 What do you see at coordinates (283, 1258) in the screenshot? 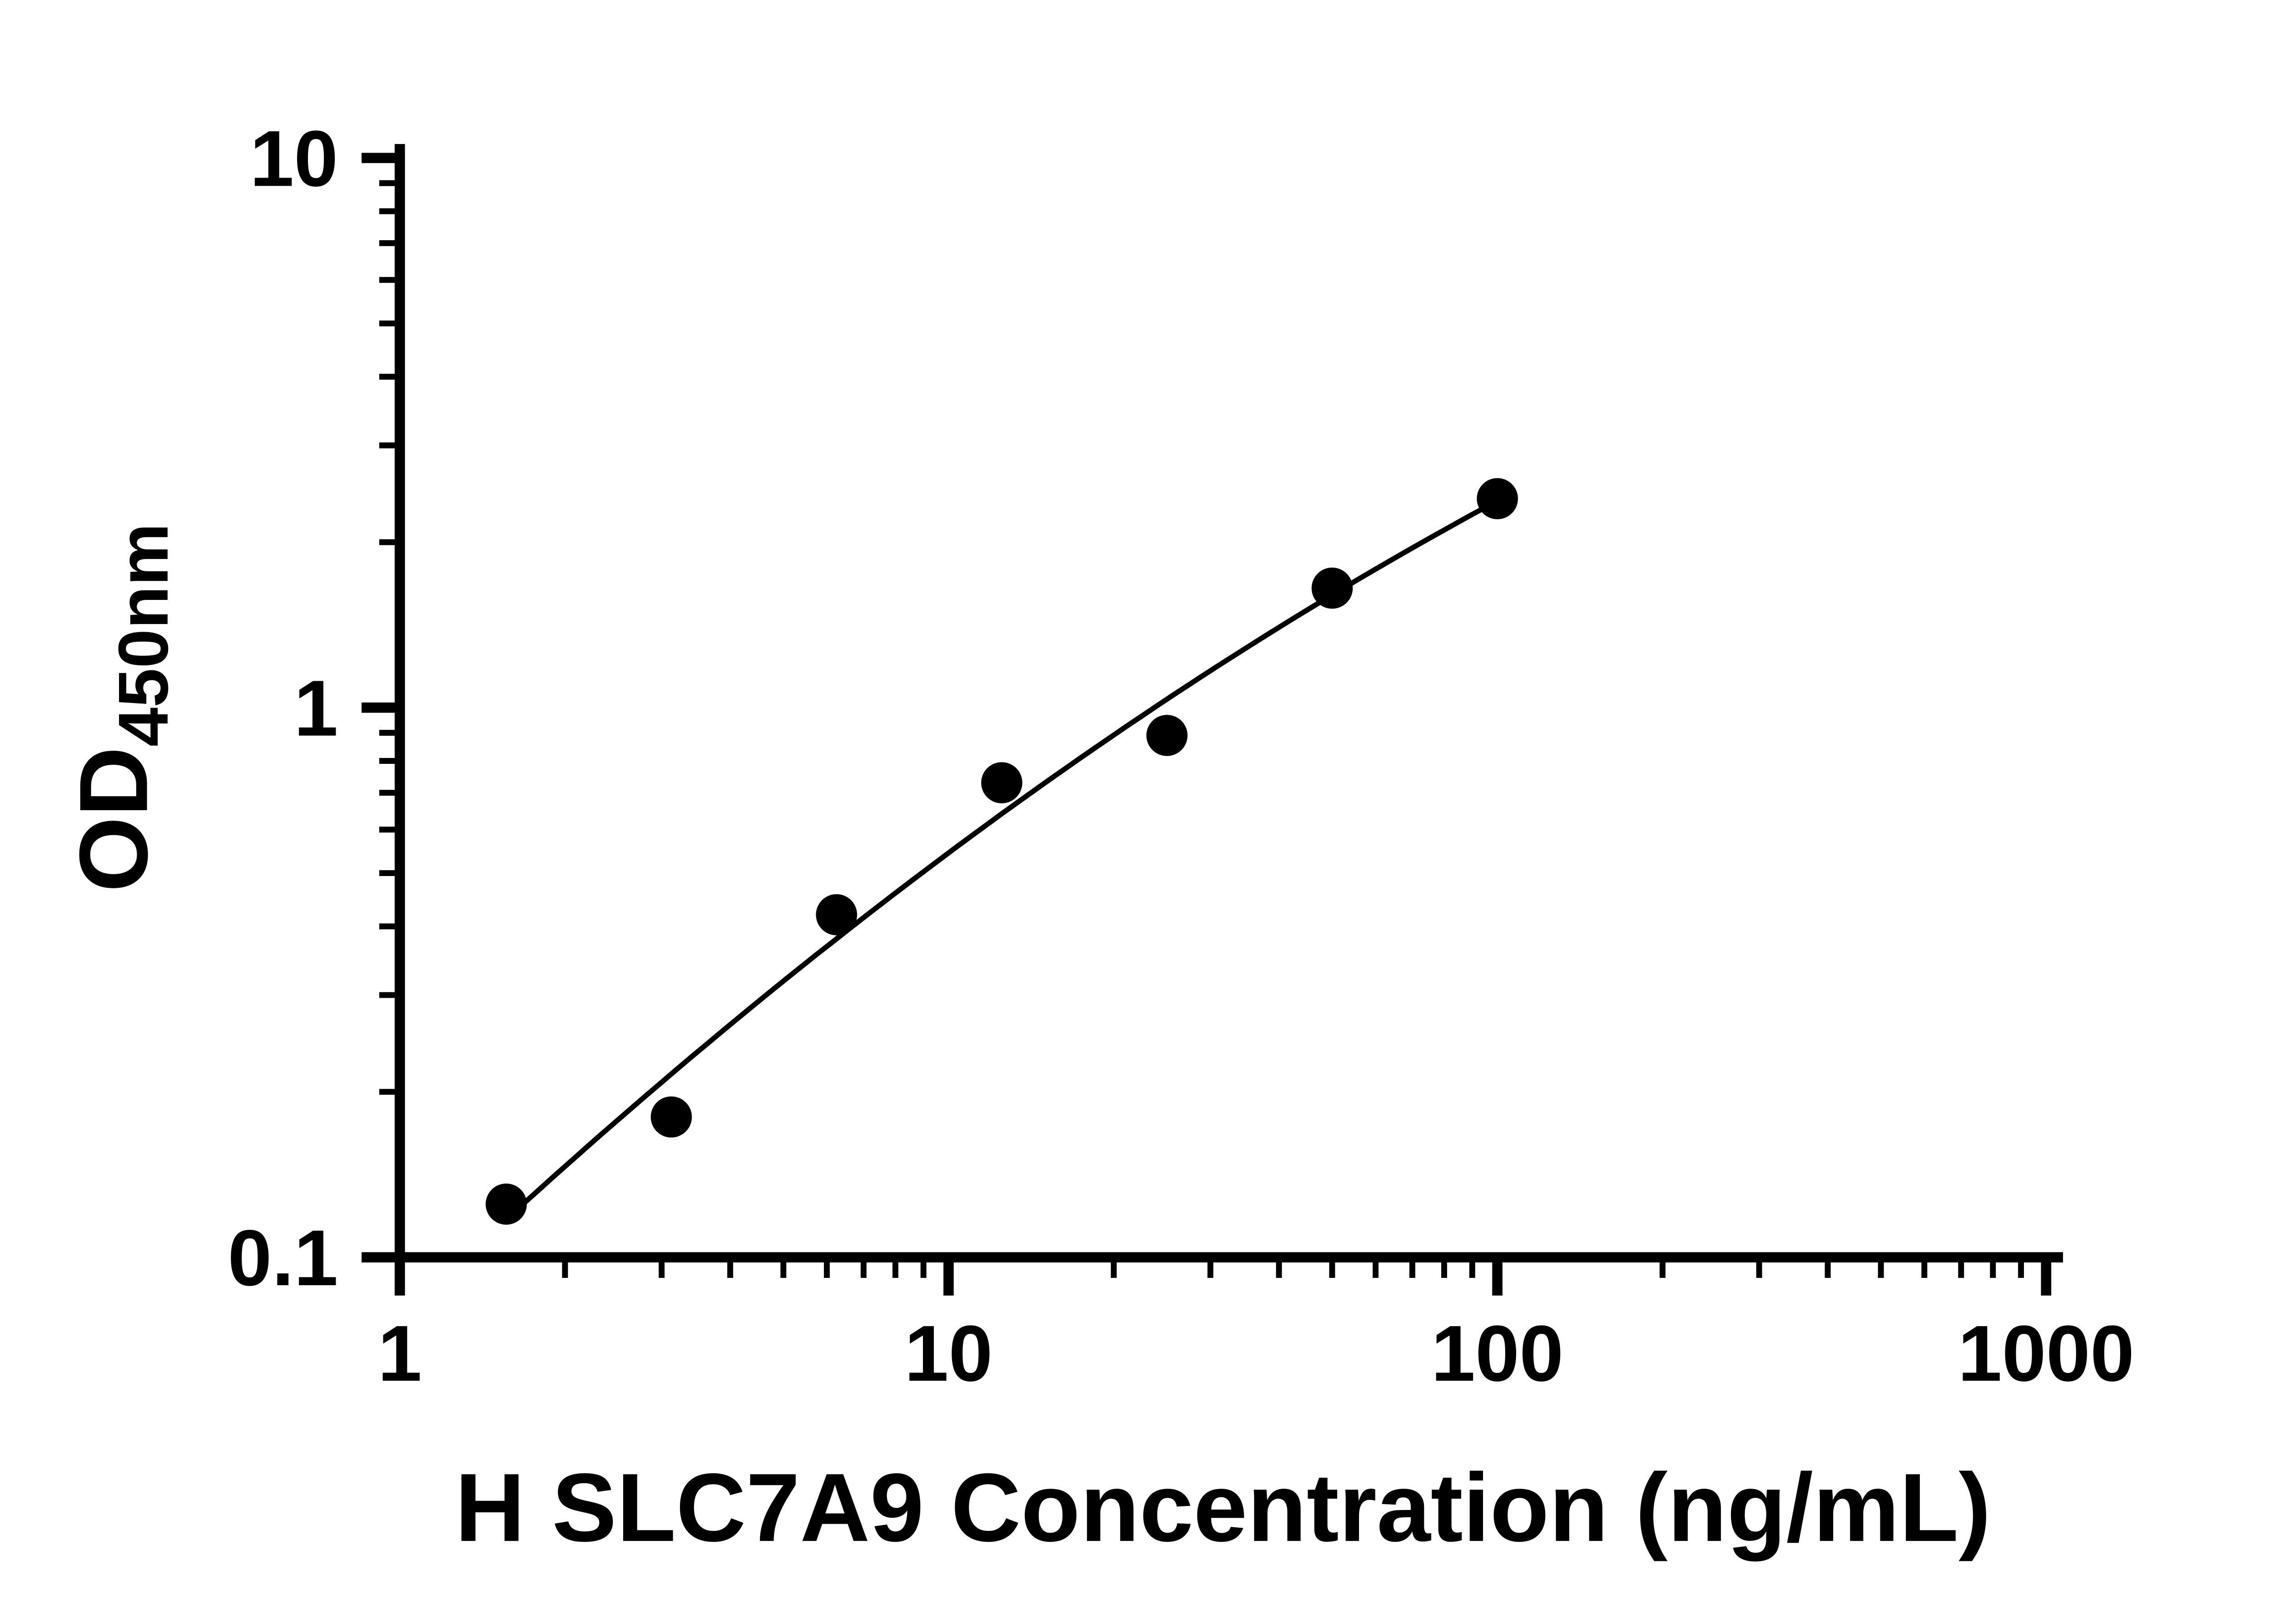
I see `y-tick-label: 0.1` at bounding box center [283, 1258].